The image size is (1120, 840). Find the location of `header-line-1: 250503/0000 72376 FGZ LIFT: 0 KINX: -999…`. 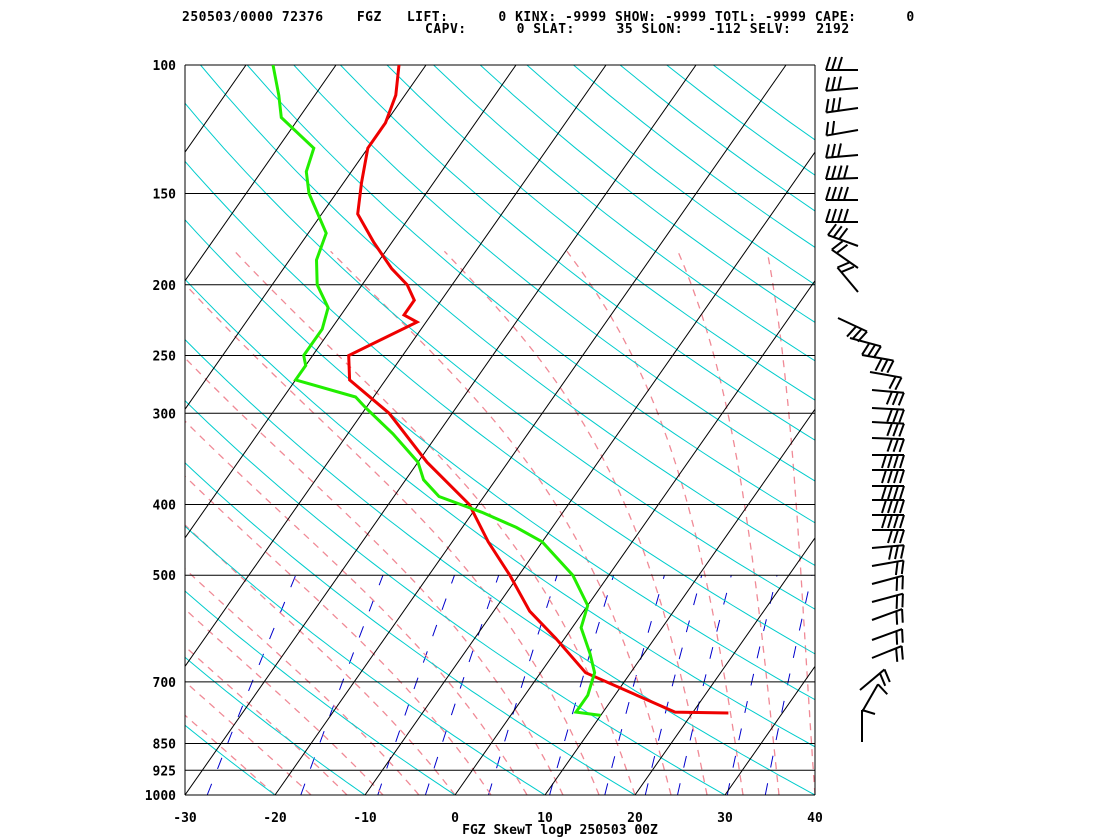

header-line-1: 250503/0000 72376 FGZ LIFT: 0 KINX: -999… is located at coordinates (548, 17).